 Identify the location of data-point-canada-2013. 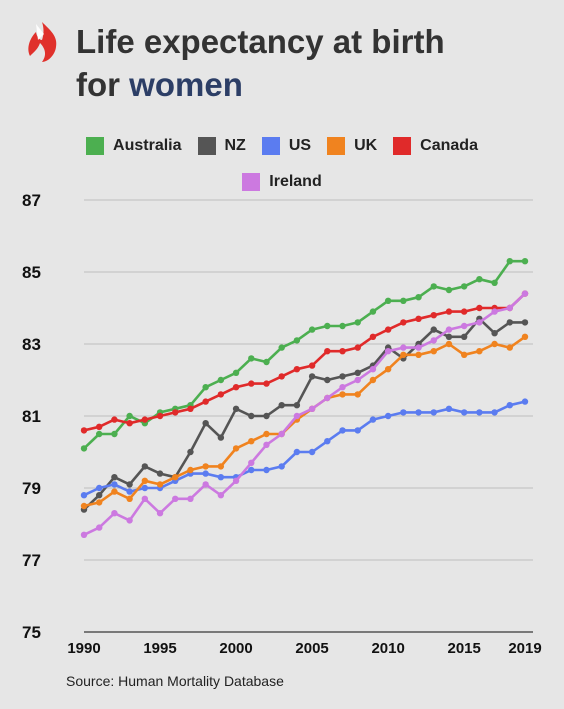
(433, 315).